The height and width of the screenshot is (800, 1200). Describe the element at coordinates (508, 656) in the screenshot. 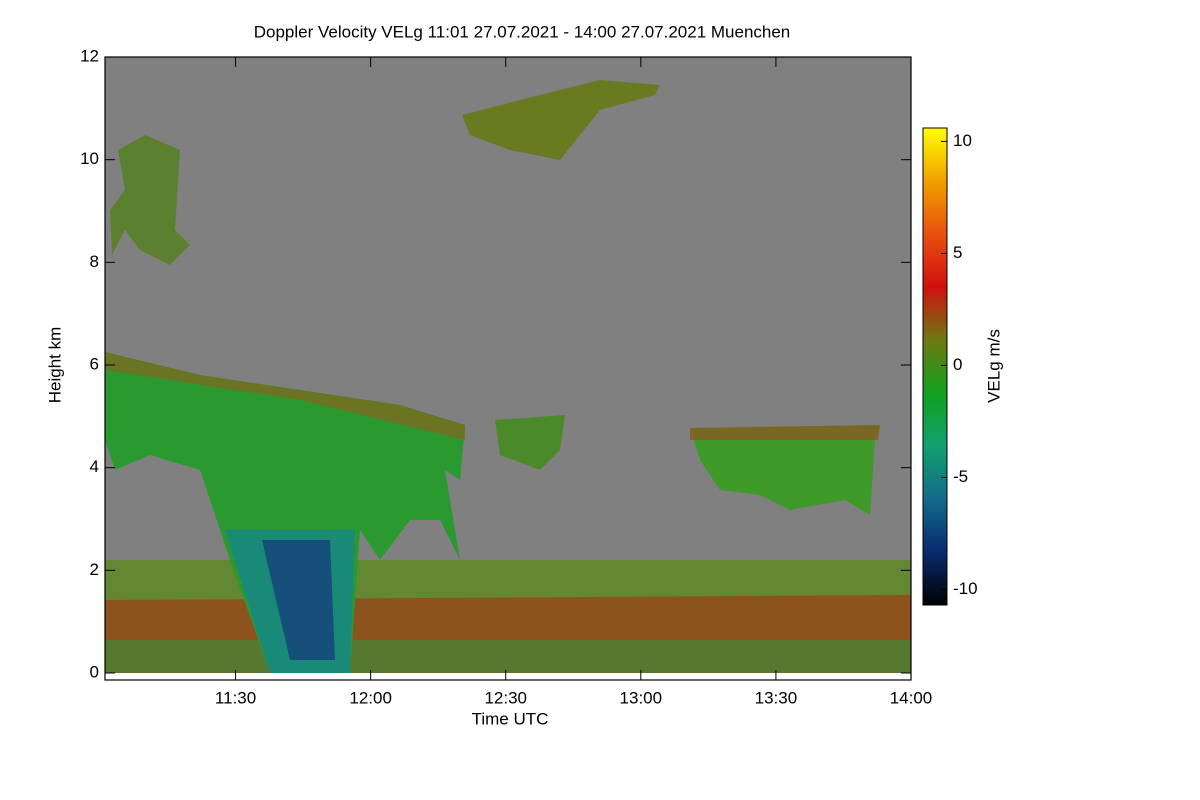

I see `boundary-layer-green` at that location.